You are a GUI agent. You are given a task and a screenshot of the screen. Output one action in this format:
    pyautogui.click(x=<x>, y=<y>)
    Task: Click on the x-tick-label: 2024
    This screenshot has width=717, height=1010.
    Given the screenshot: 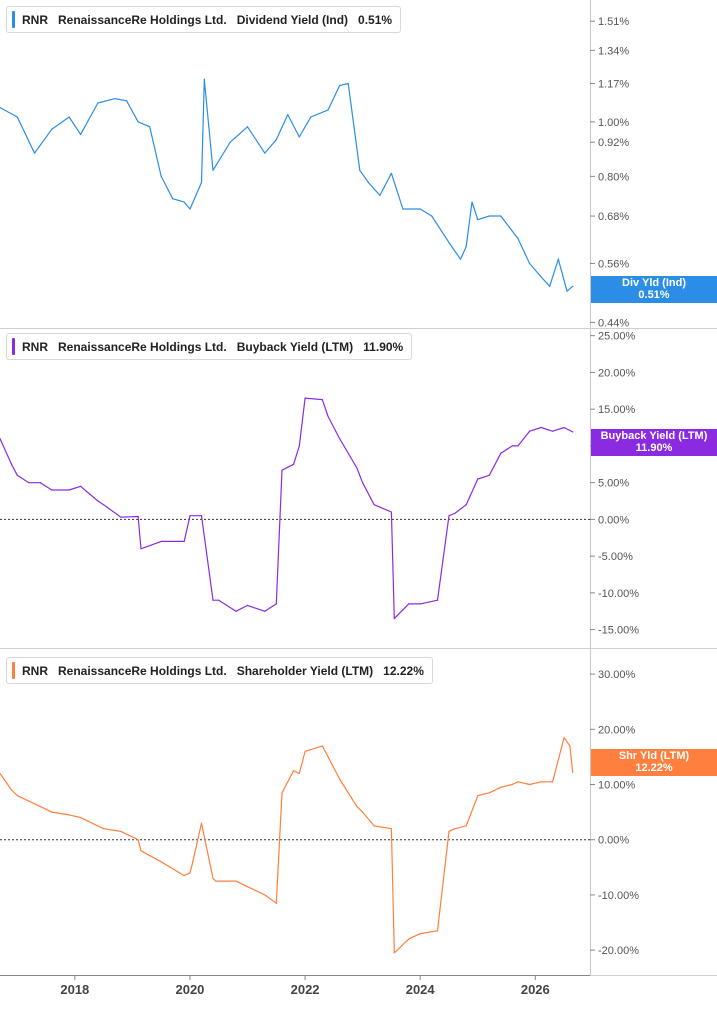 What is the action you would take?
    pyautogui.click(x=421, y=989)
    